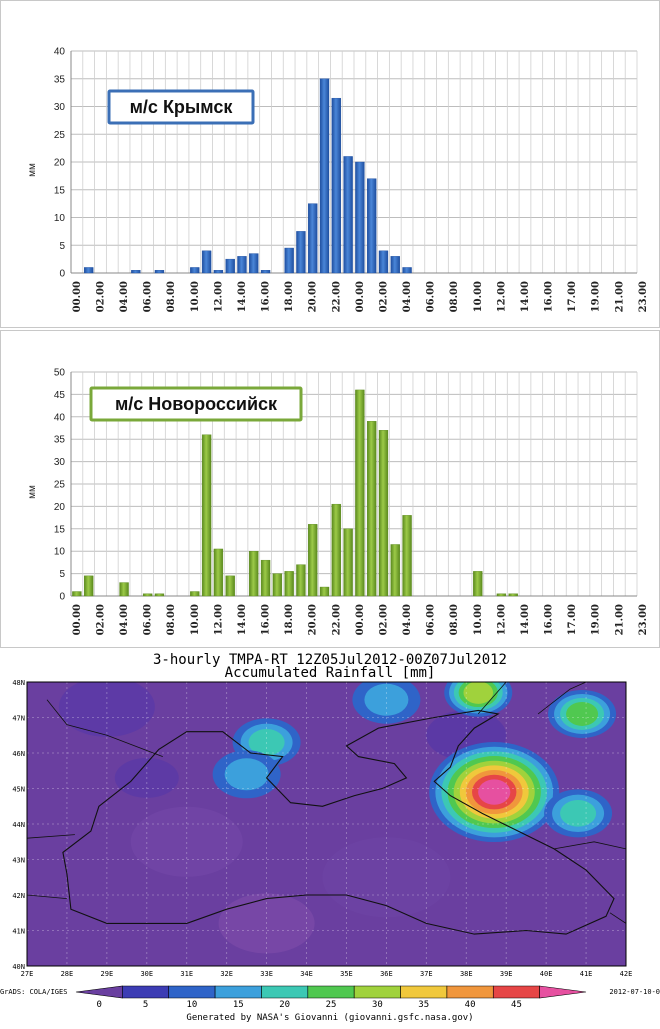 This screenshot has height=1029, width=660. What do you see at coordinates (60, 135) in the screenshot?
I see `y-tick-label: 25` at bounding box center [60, 135].